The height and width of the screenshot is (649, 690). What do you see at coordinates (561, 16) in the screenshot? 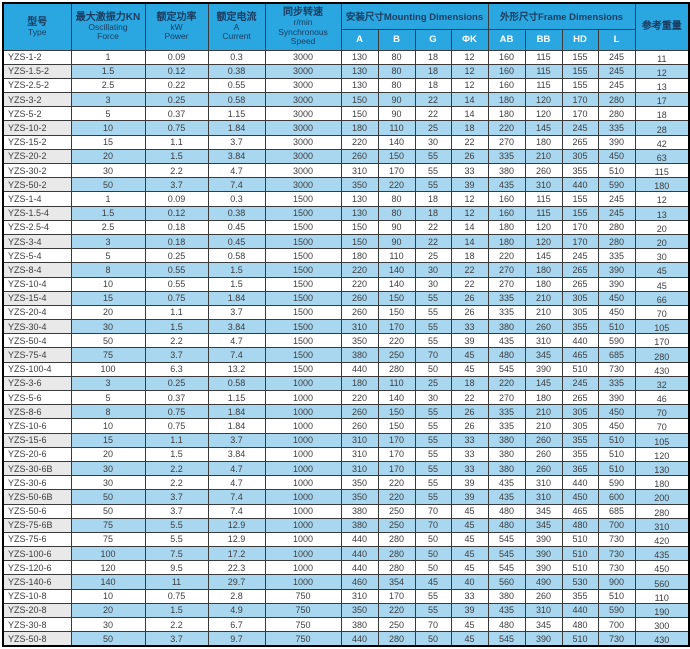
I see `group-header-frame-dimensions: 外形尺寸Frame Dimensions` at bounding box center [561, 16].